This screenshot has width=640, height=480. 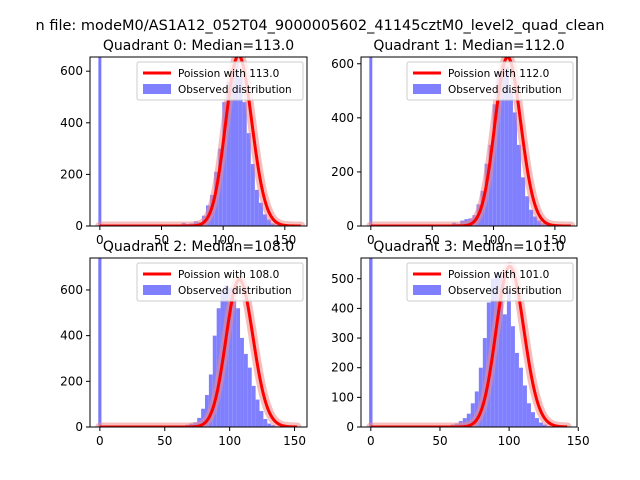 I want to click on legend: Poission with 108.0 Observed distribution, so click(x=220, y=282).